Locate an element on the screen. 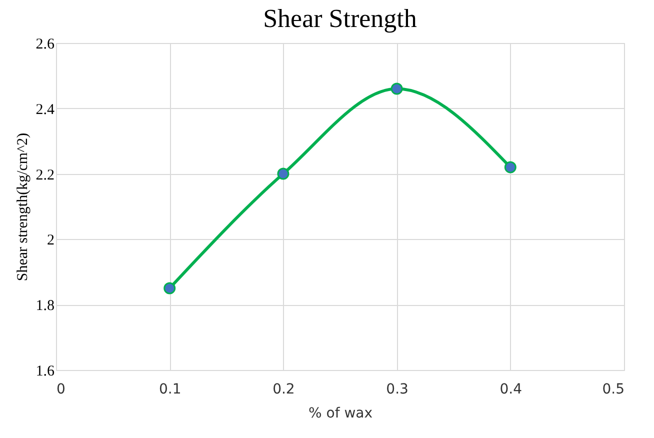  chart-title: Shear Strength is located at coordinates (340, 18).